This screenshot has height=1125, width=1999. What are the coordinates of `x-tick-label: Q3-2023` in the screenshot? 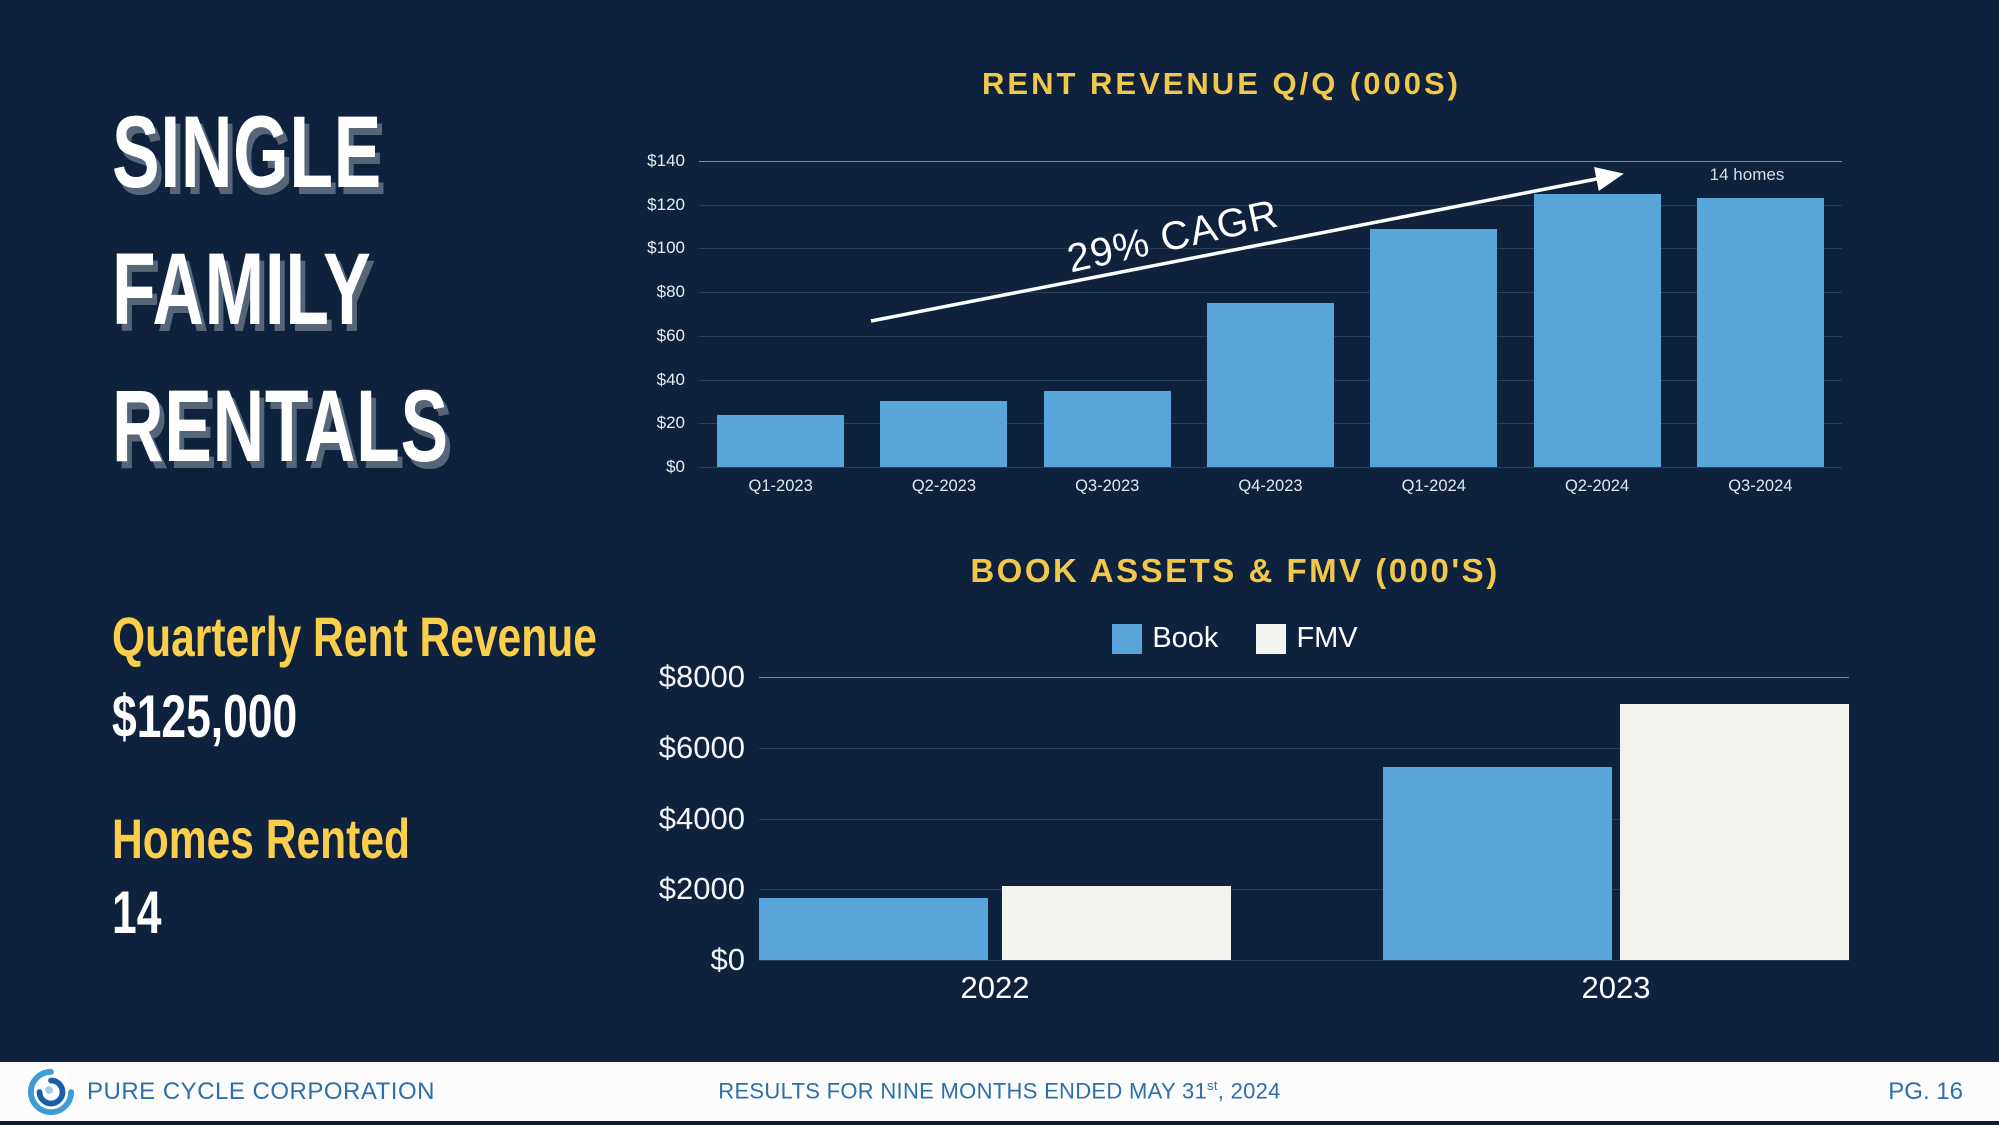 It's located at (1107, 486).